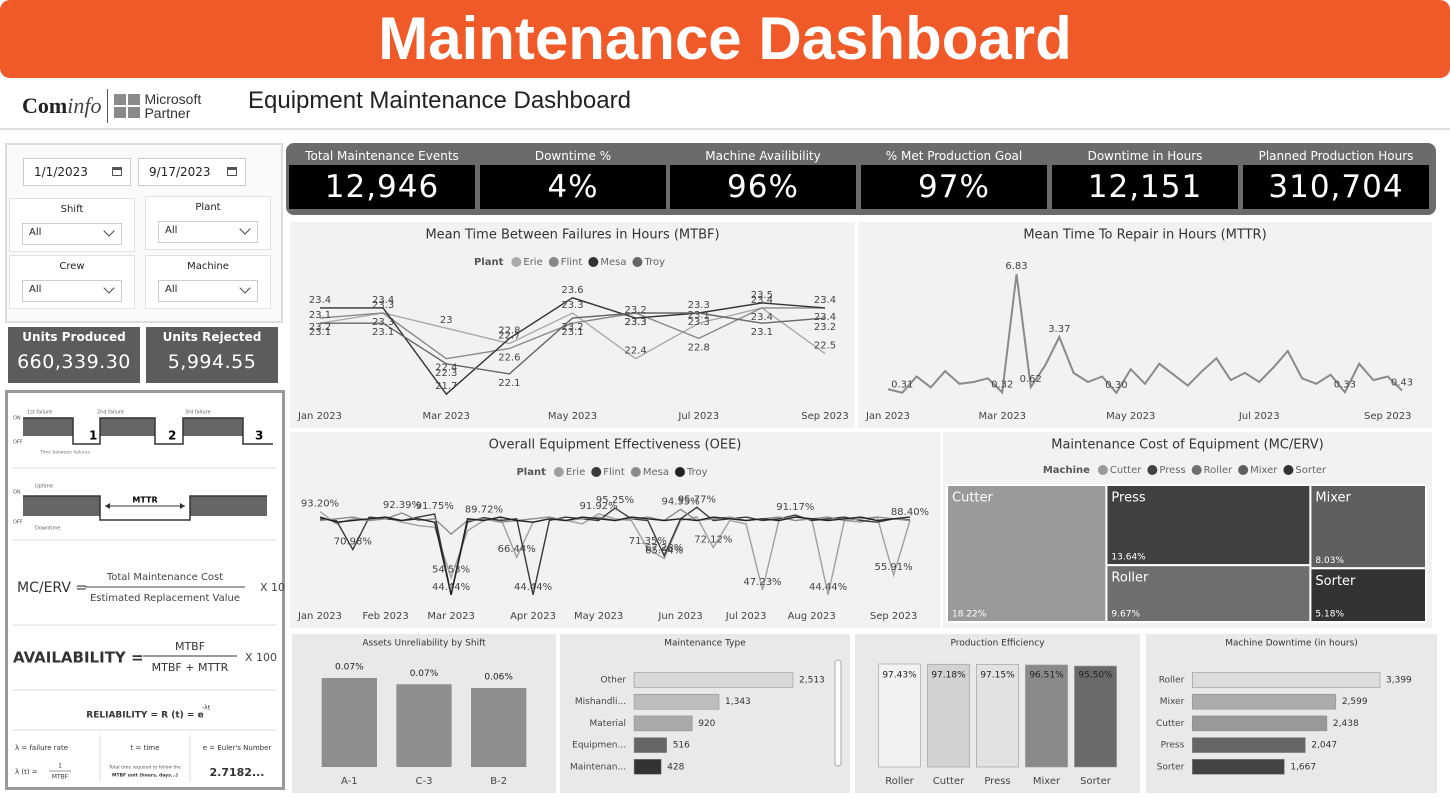 The height and width of the screenshot is (799, 1450). What do you see at coordinates (1336, 187) in the screenshot?
I see `kpi-value: 310,704` at bounding box center [1336, 187].